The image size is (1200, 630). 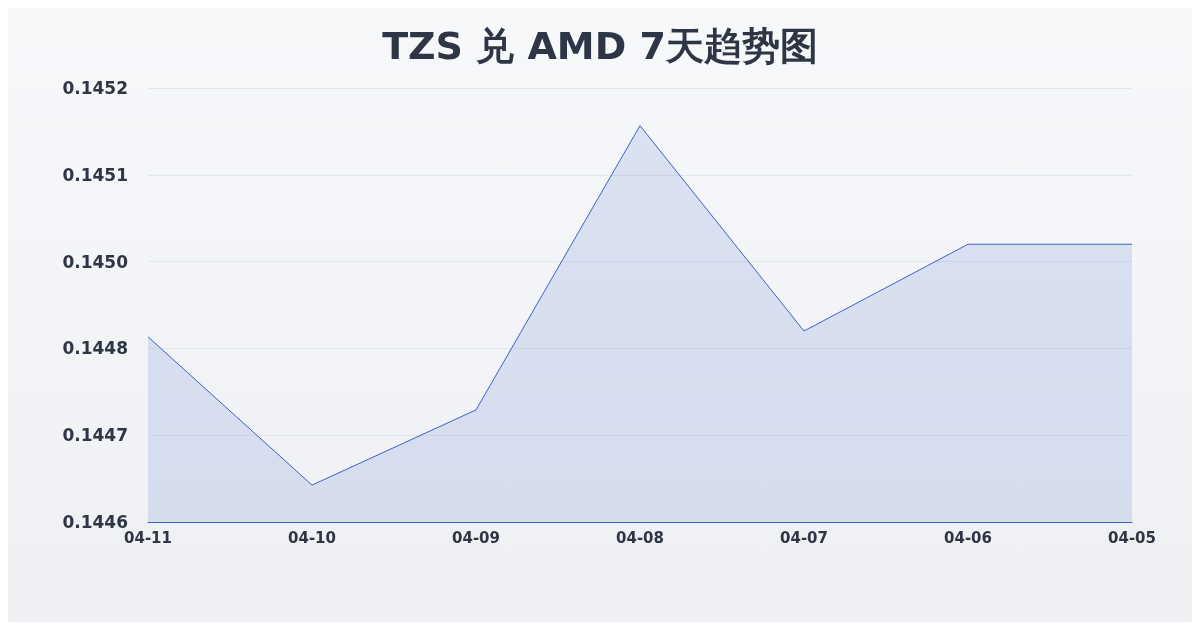 I want to click on x-tick-label: 04-08, so click(x=640, y=537).